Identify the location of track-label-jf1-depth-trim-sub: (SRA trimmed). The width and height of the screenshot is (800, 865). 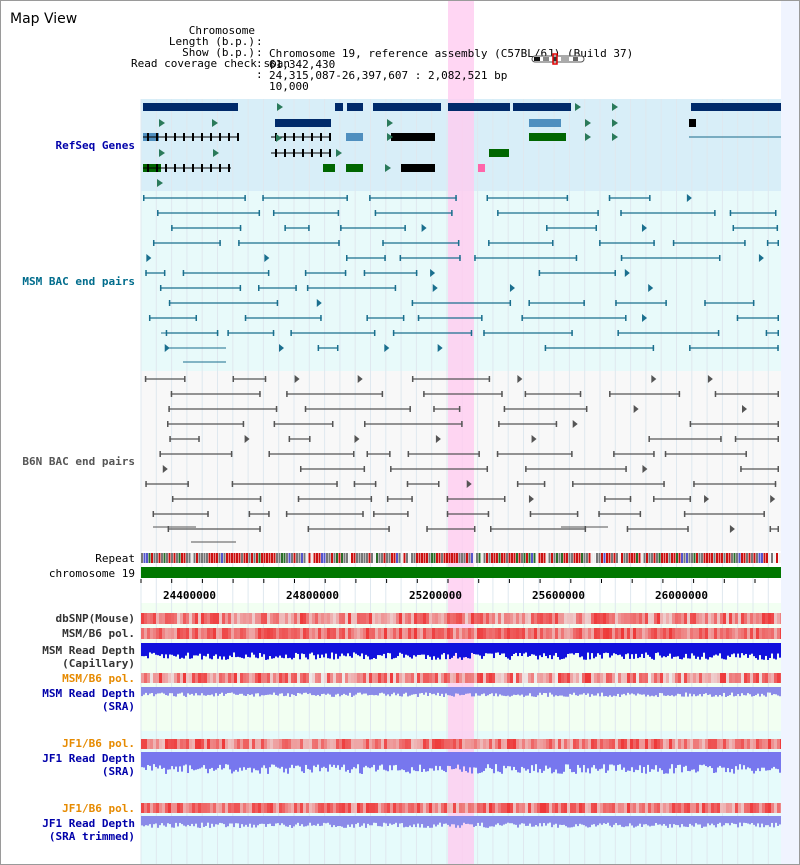
(91, 836).